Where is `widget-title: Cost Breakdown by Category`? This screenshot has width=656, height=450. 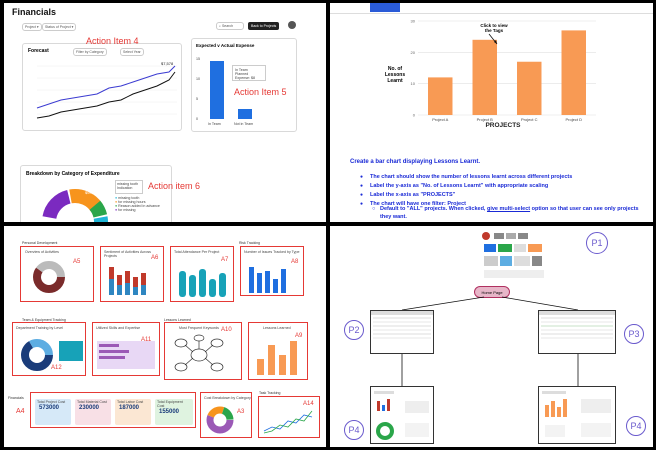
widget-title: Cost Breakdown by Category is located at coordinates (227, 398).